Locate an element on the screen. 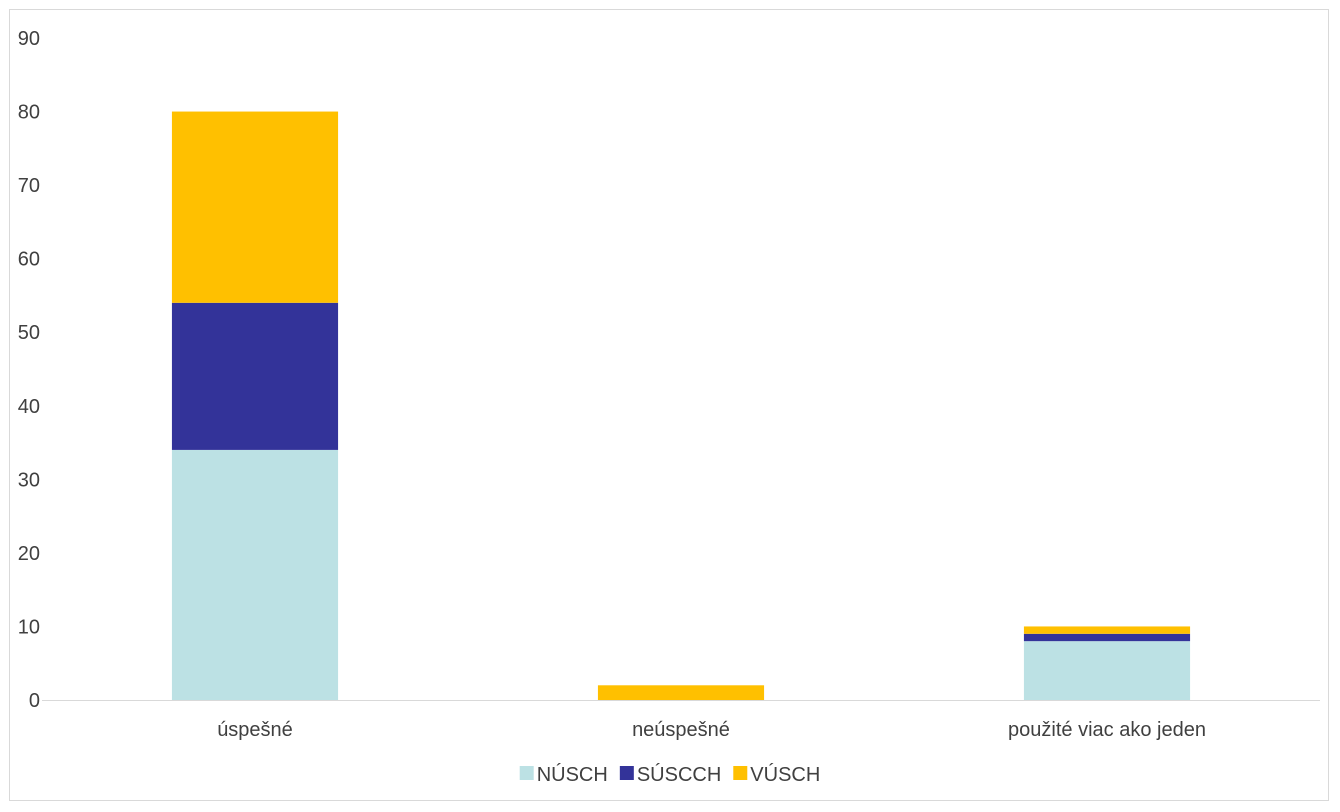 The image size is (1340, 812). x-tick-label: úspešné is located at coordinates (255, 730).